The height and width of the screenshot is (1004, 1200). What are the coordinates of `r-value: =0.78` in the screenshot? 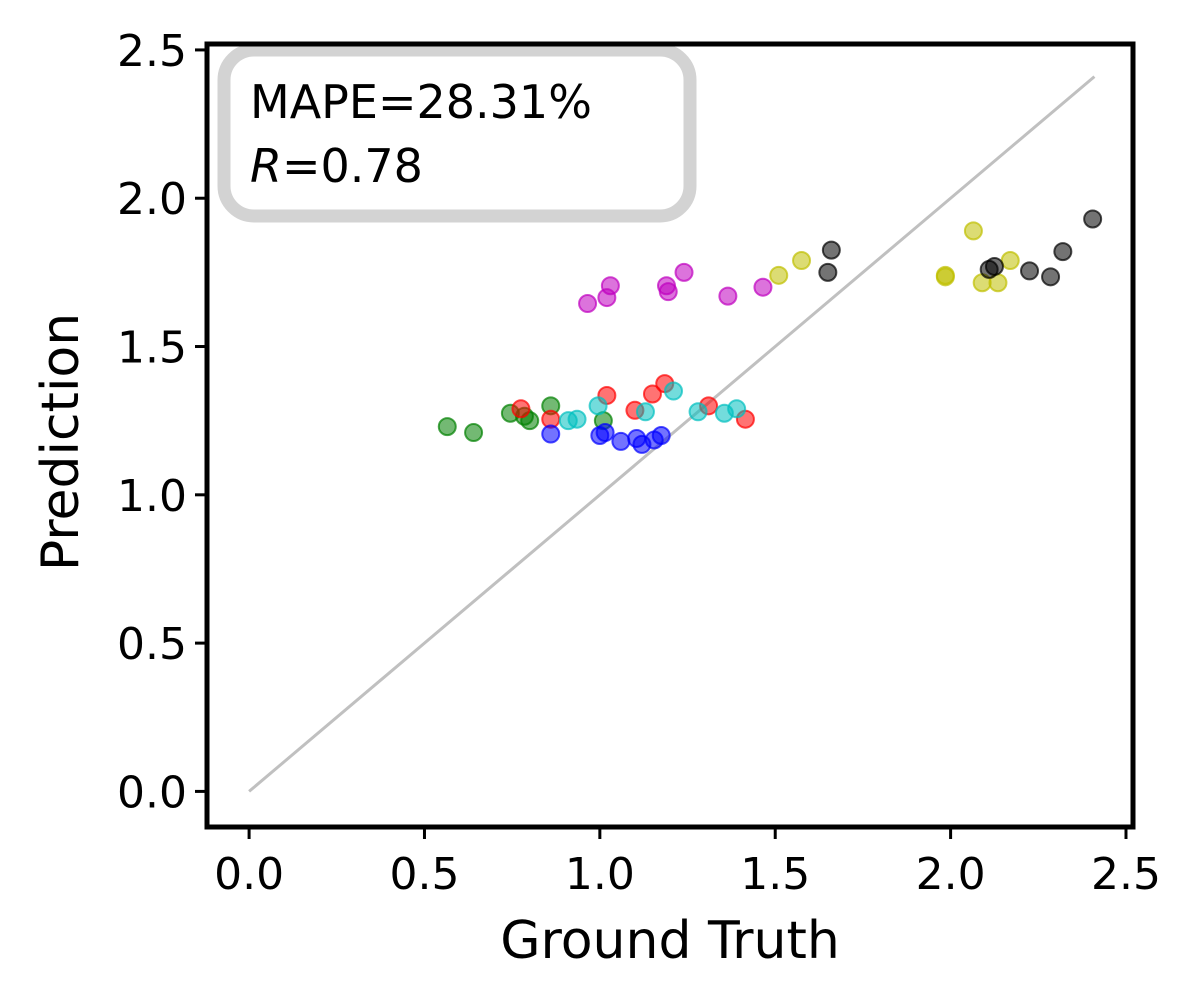 It's located at (352, 166).